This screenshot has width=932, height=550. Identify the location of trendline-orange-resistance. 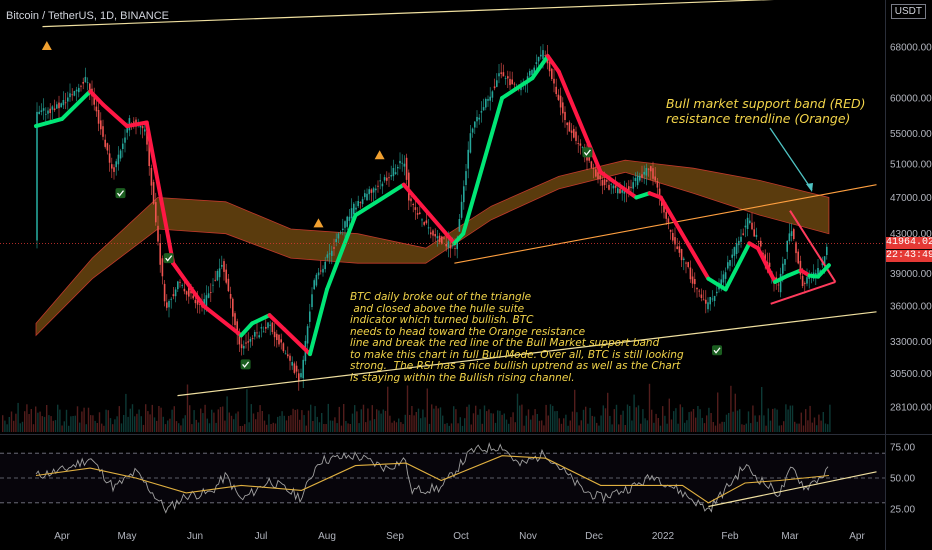
(665, 224).